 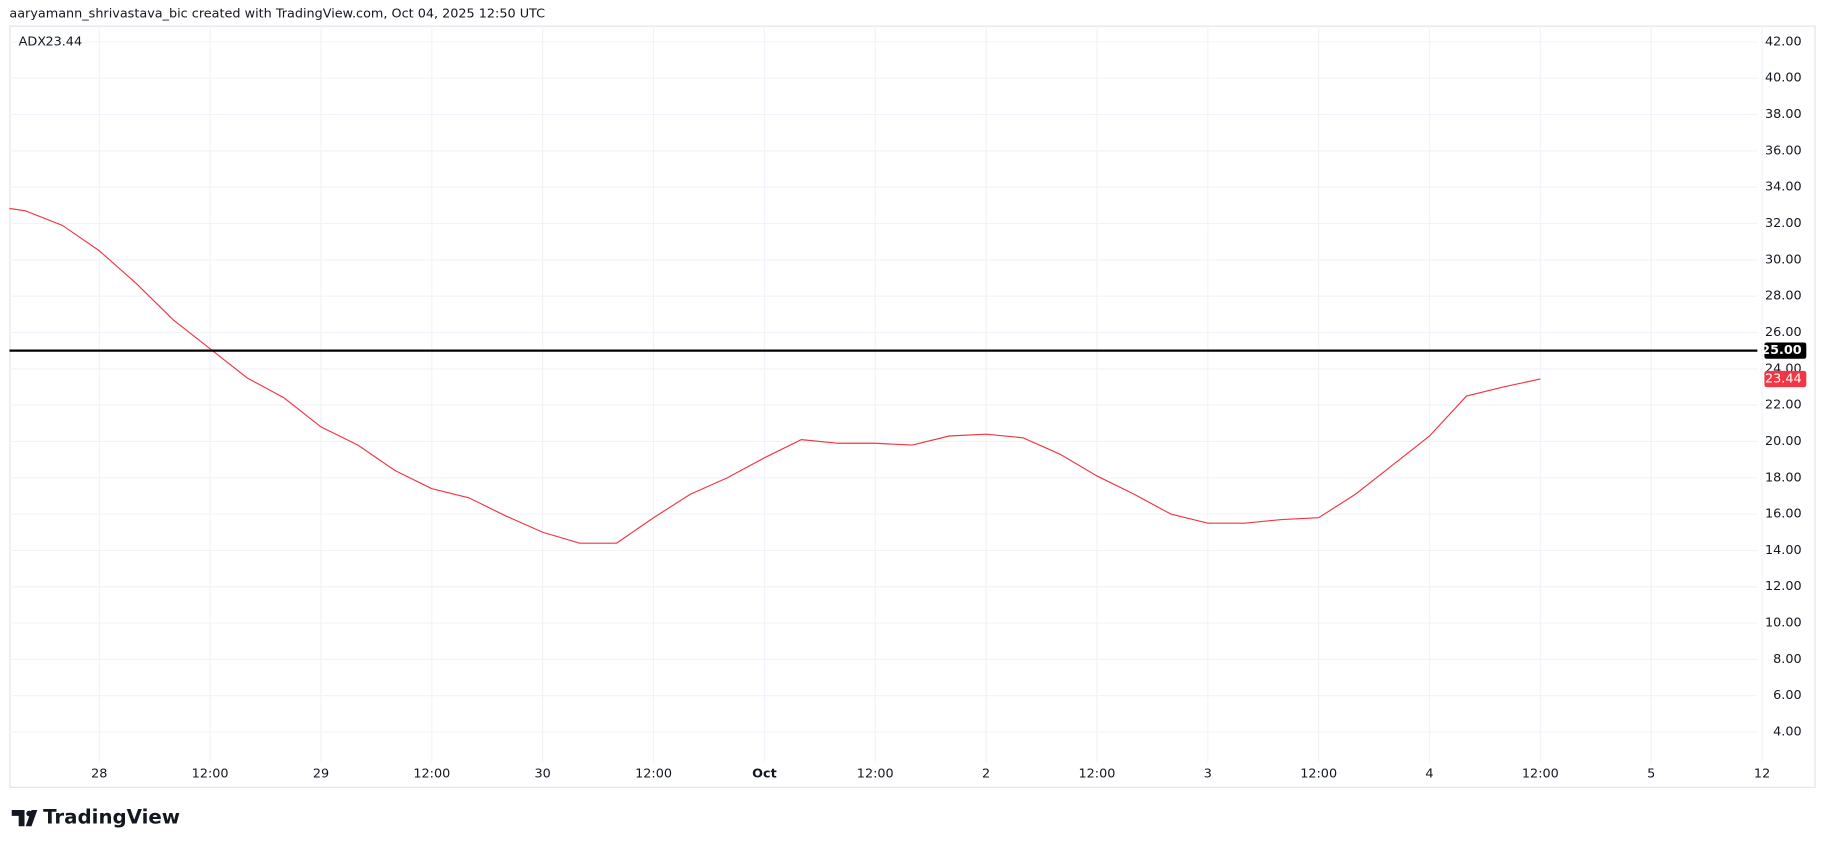 I want to click on y-tick-label: 8.00, so click(x=1787, y=659).